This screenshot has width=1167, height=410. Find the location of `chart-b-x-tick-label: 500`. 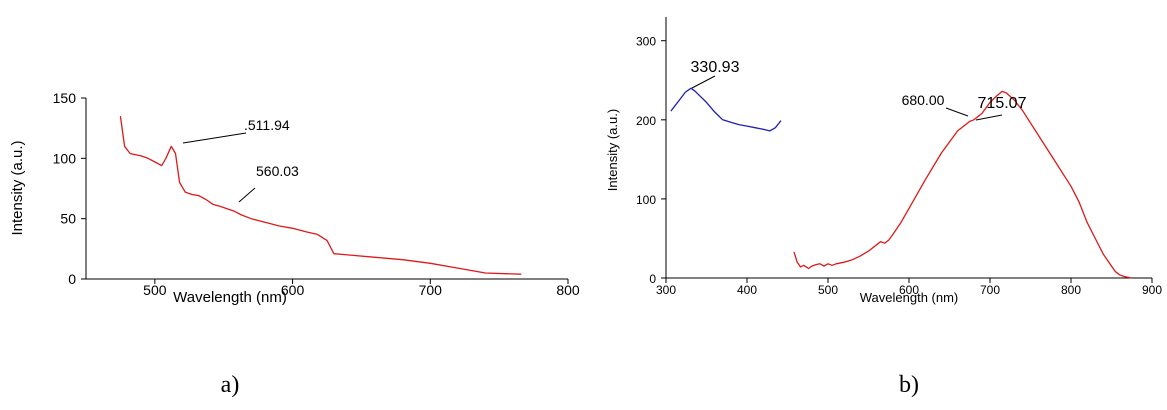

chart-b-x-tick-label: 500 is located at coordinates (828, 290).